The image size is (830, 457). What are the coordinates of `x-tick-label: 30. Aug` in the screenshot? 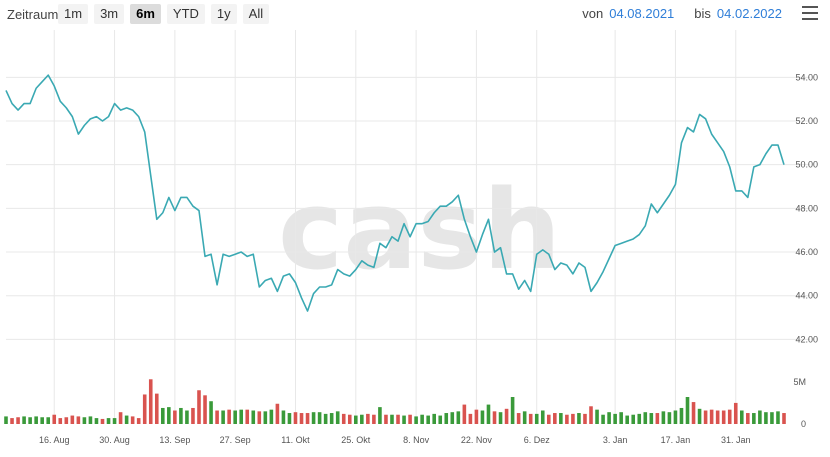 It's located at (114, 440).